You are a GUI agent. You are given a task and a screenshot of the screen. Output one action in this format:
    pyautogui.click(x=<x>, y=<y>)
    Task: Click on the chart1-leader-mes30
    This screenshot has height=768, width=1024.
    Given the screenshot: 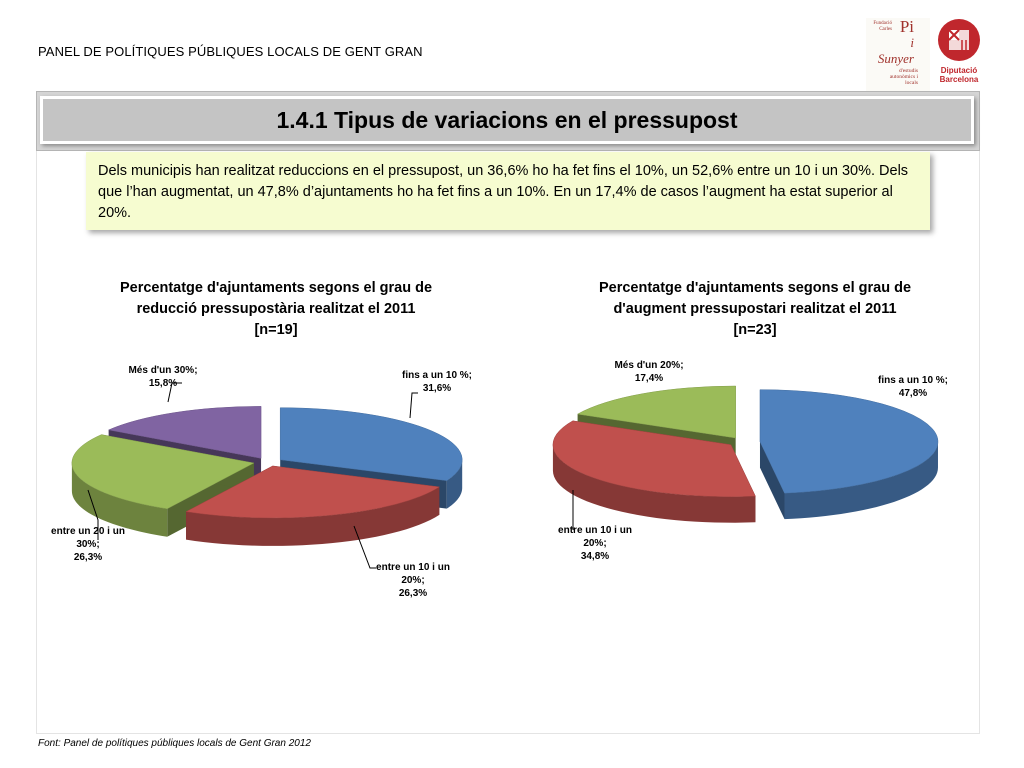 What is the action you would take?
    pyautogui.click(x=174, y=392)
    